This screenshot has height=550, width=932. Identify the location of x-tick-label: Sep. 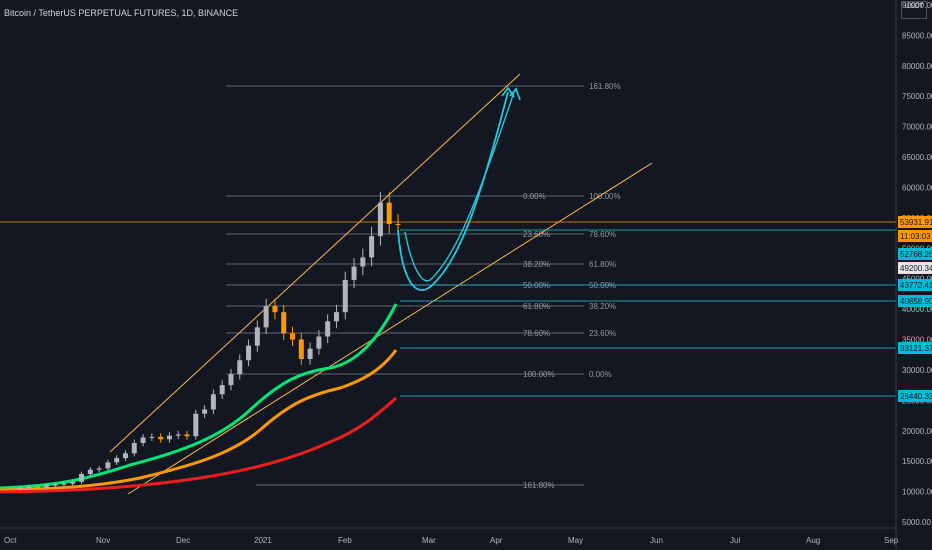
(891, 540).